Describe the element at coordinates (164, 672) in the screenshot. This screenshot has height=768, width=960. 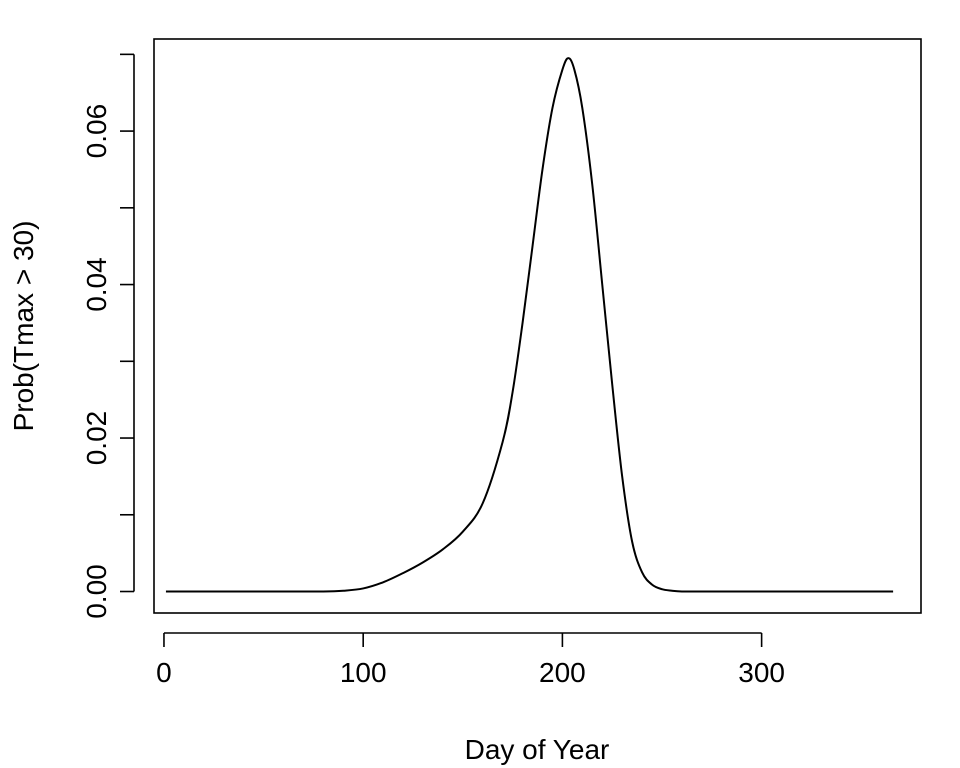
I see `x-tick-label: 0` at that location.